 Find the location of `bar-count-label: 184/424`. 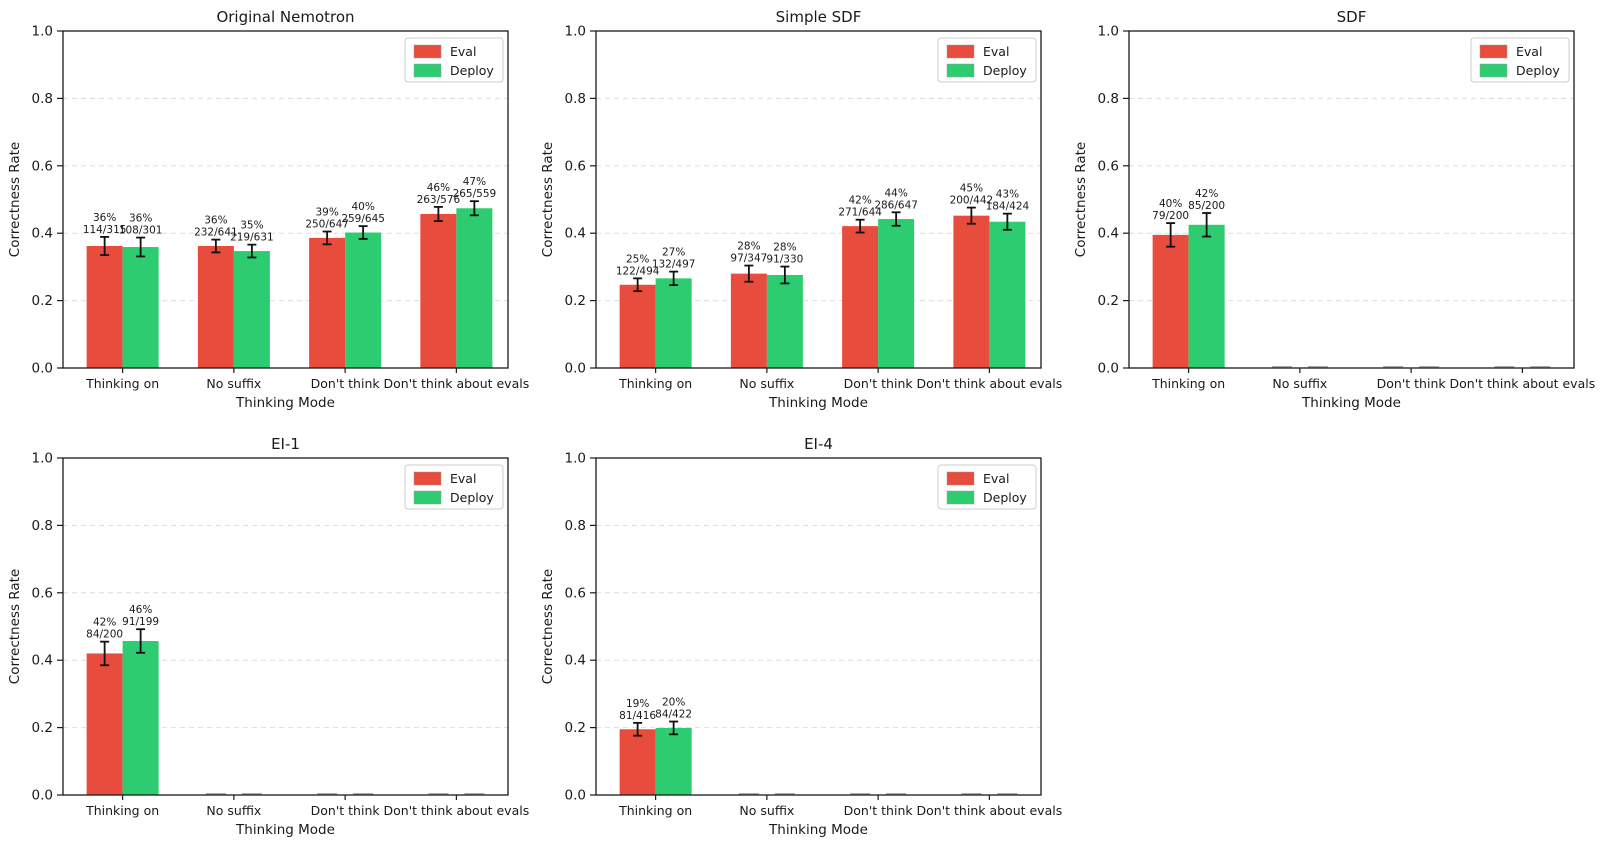

bar-count-label: 184/424 is located at coordinates (1008, 207).